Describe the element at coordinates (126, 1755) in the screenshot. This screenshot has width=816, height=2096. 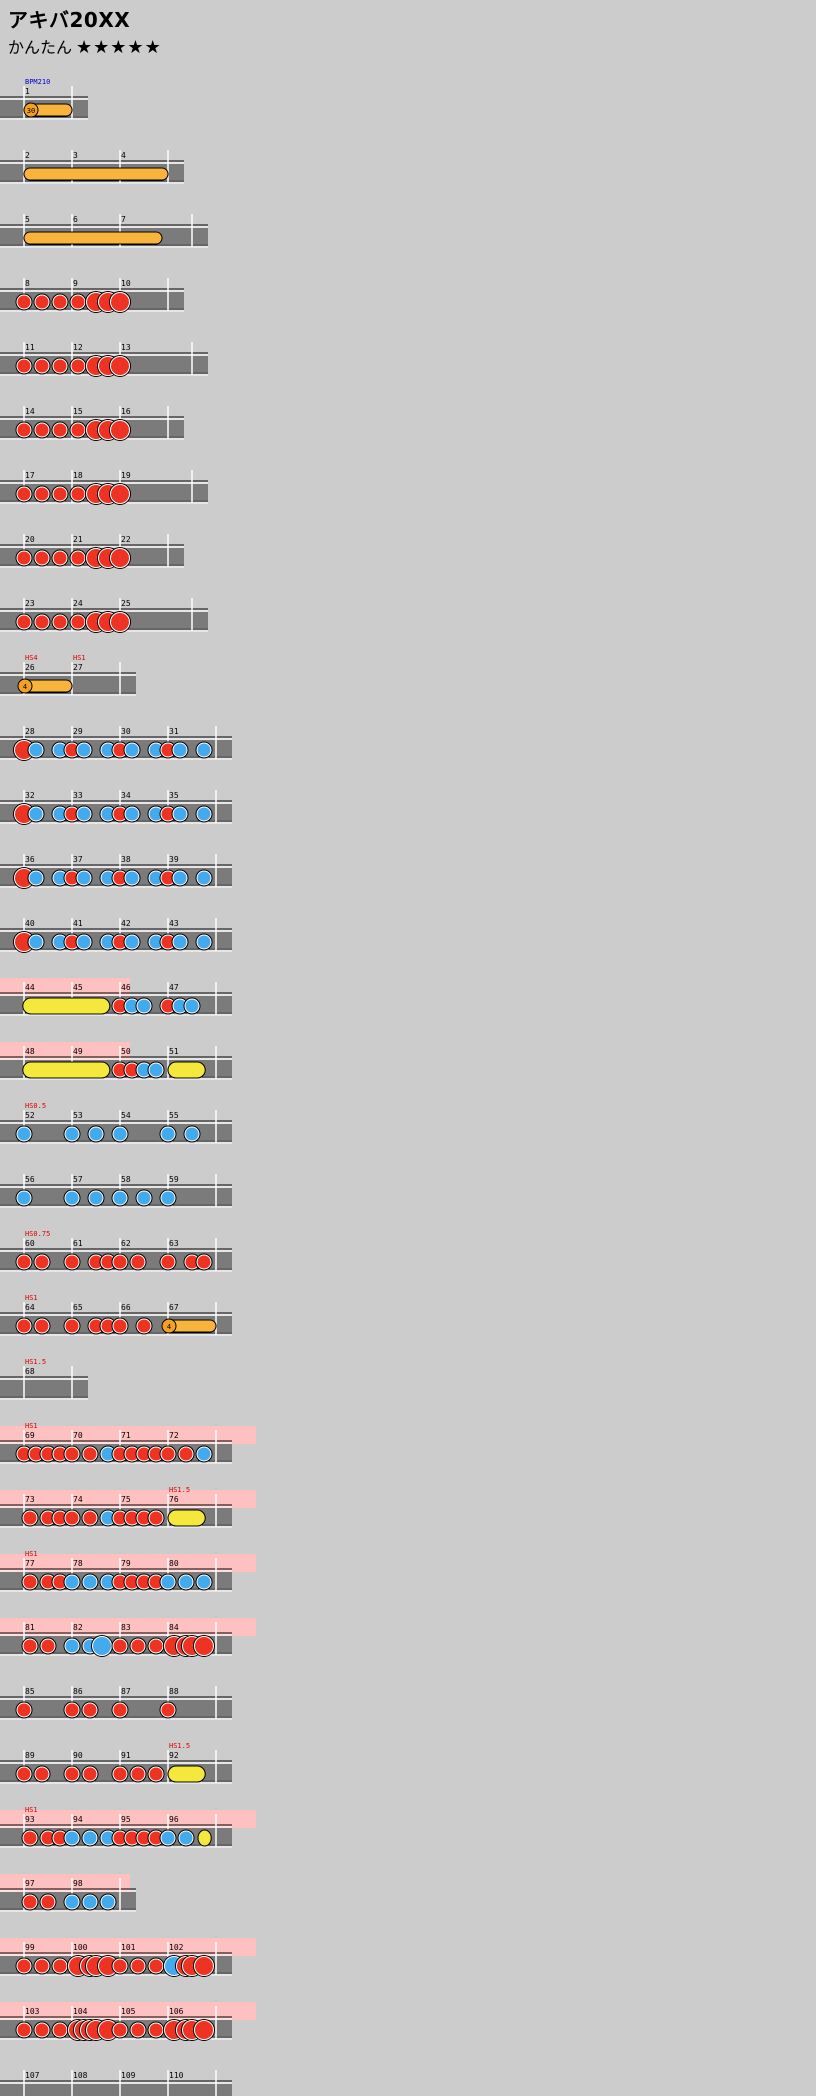
I see `measure-number: 91` at that location.